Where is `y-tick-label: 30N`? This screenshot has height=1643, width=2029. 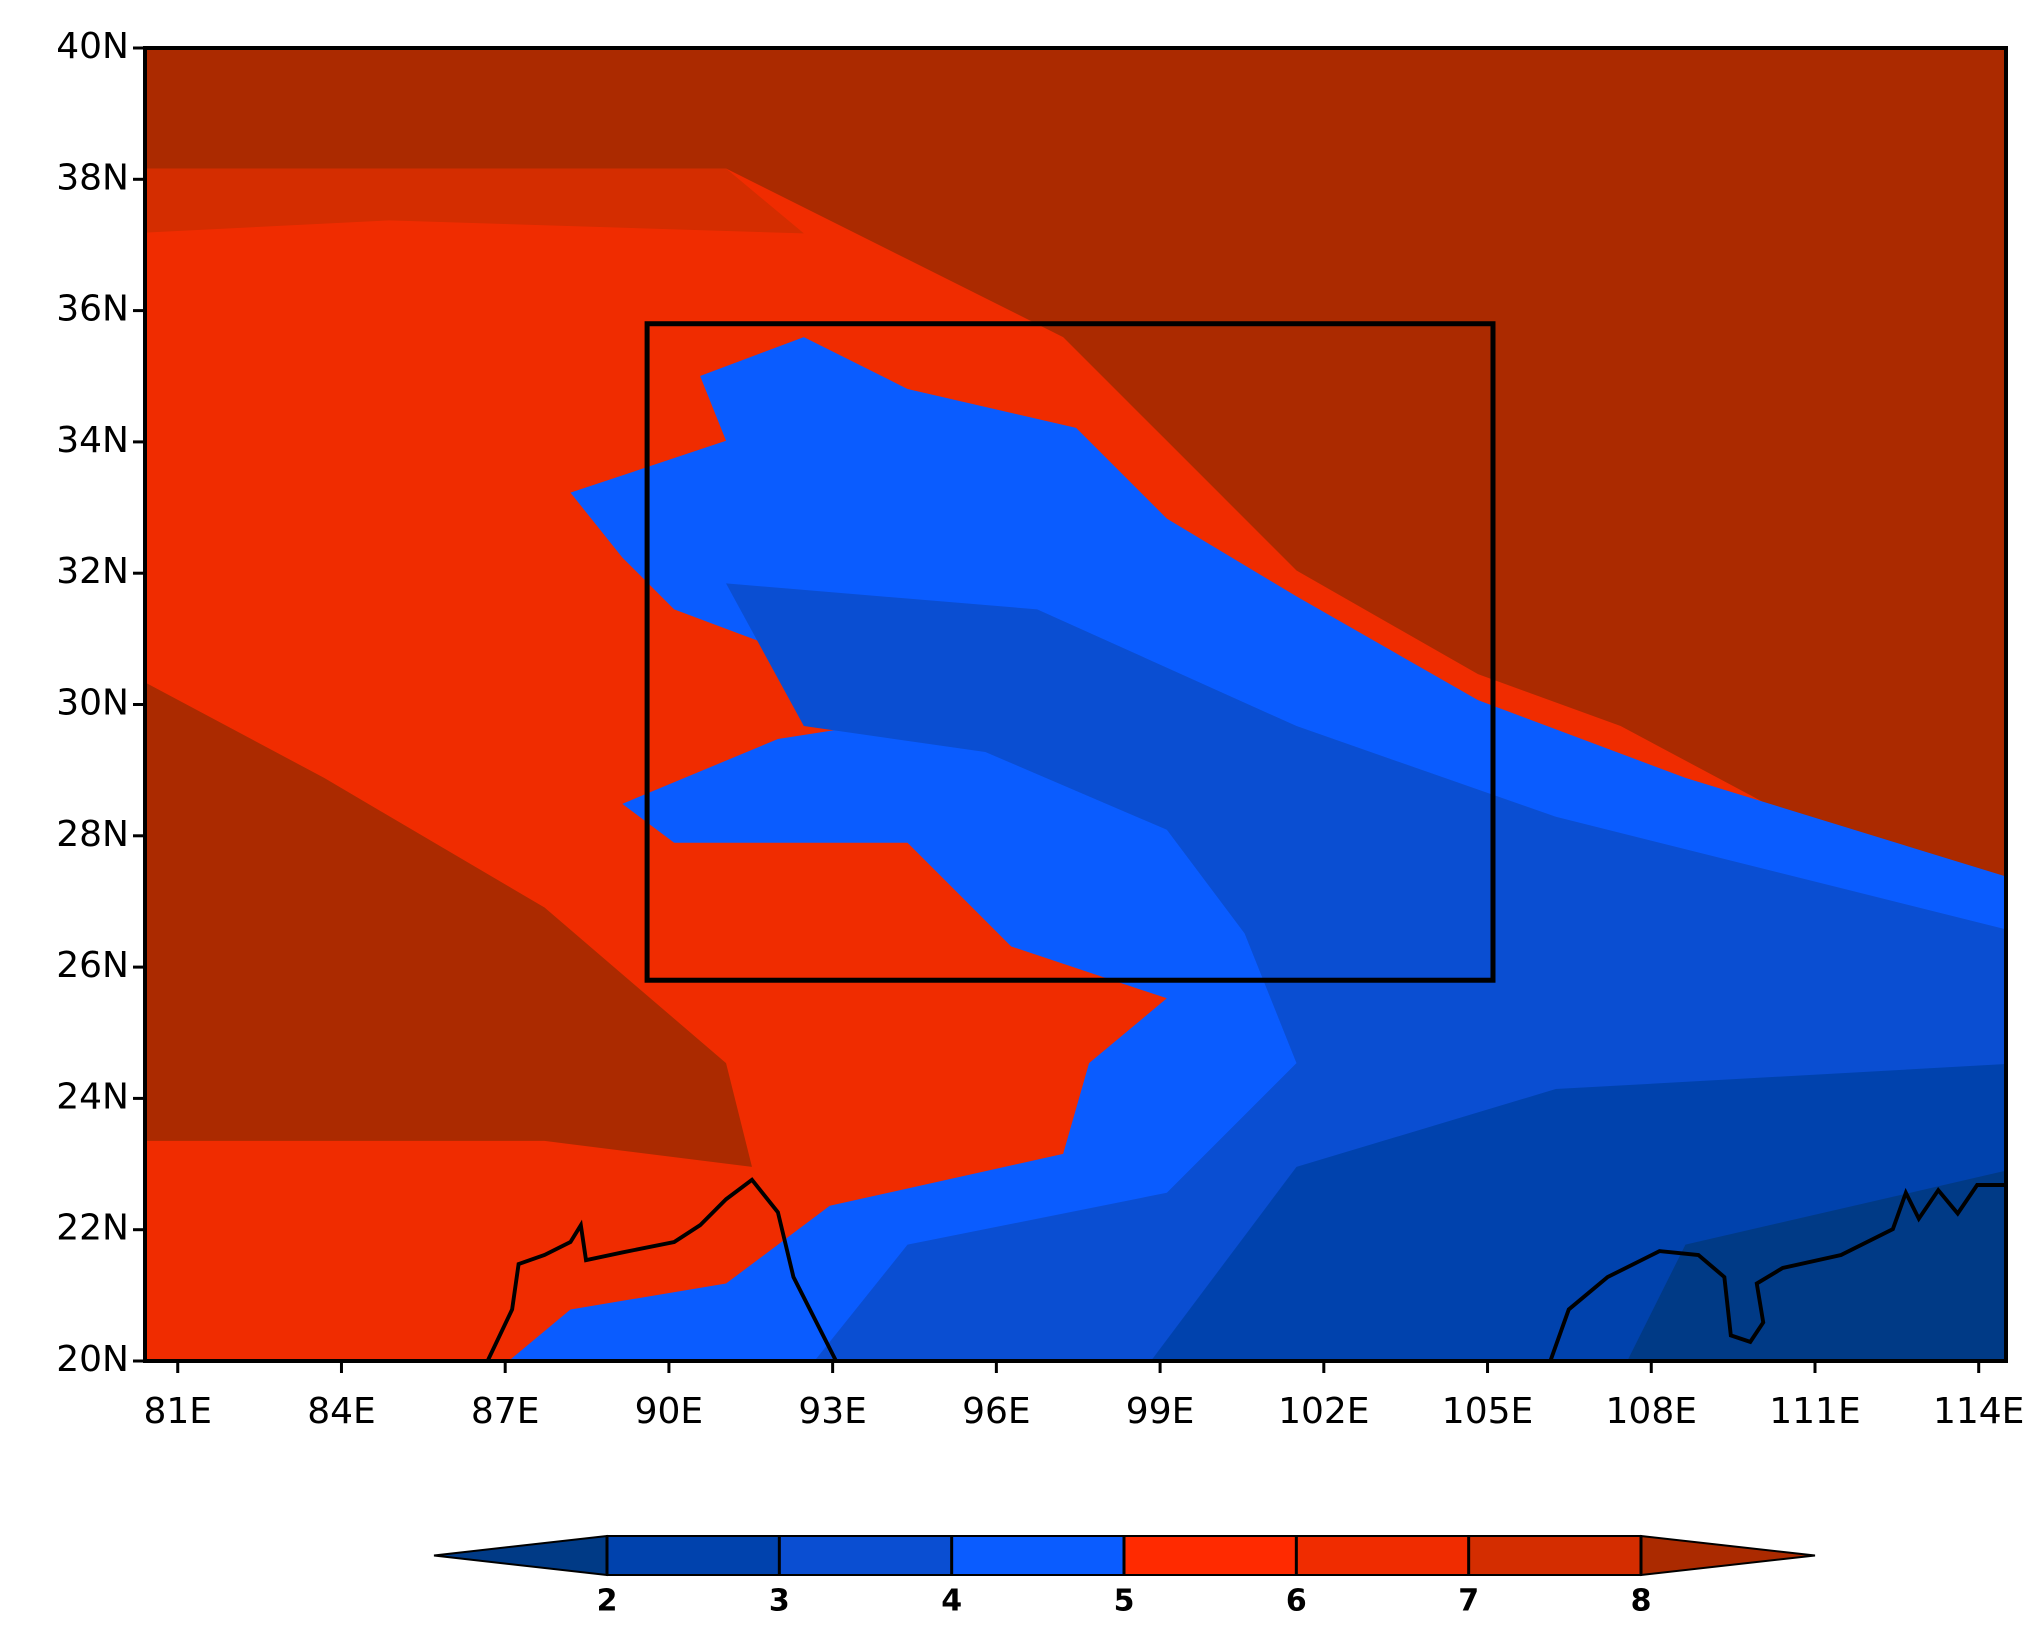 y-tick-label: 30N is located at coordinates (92, 703).